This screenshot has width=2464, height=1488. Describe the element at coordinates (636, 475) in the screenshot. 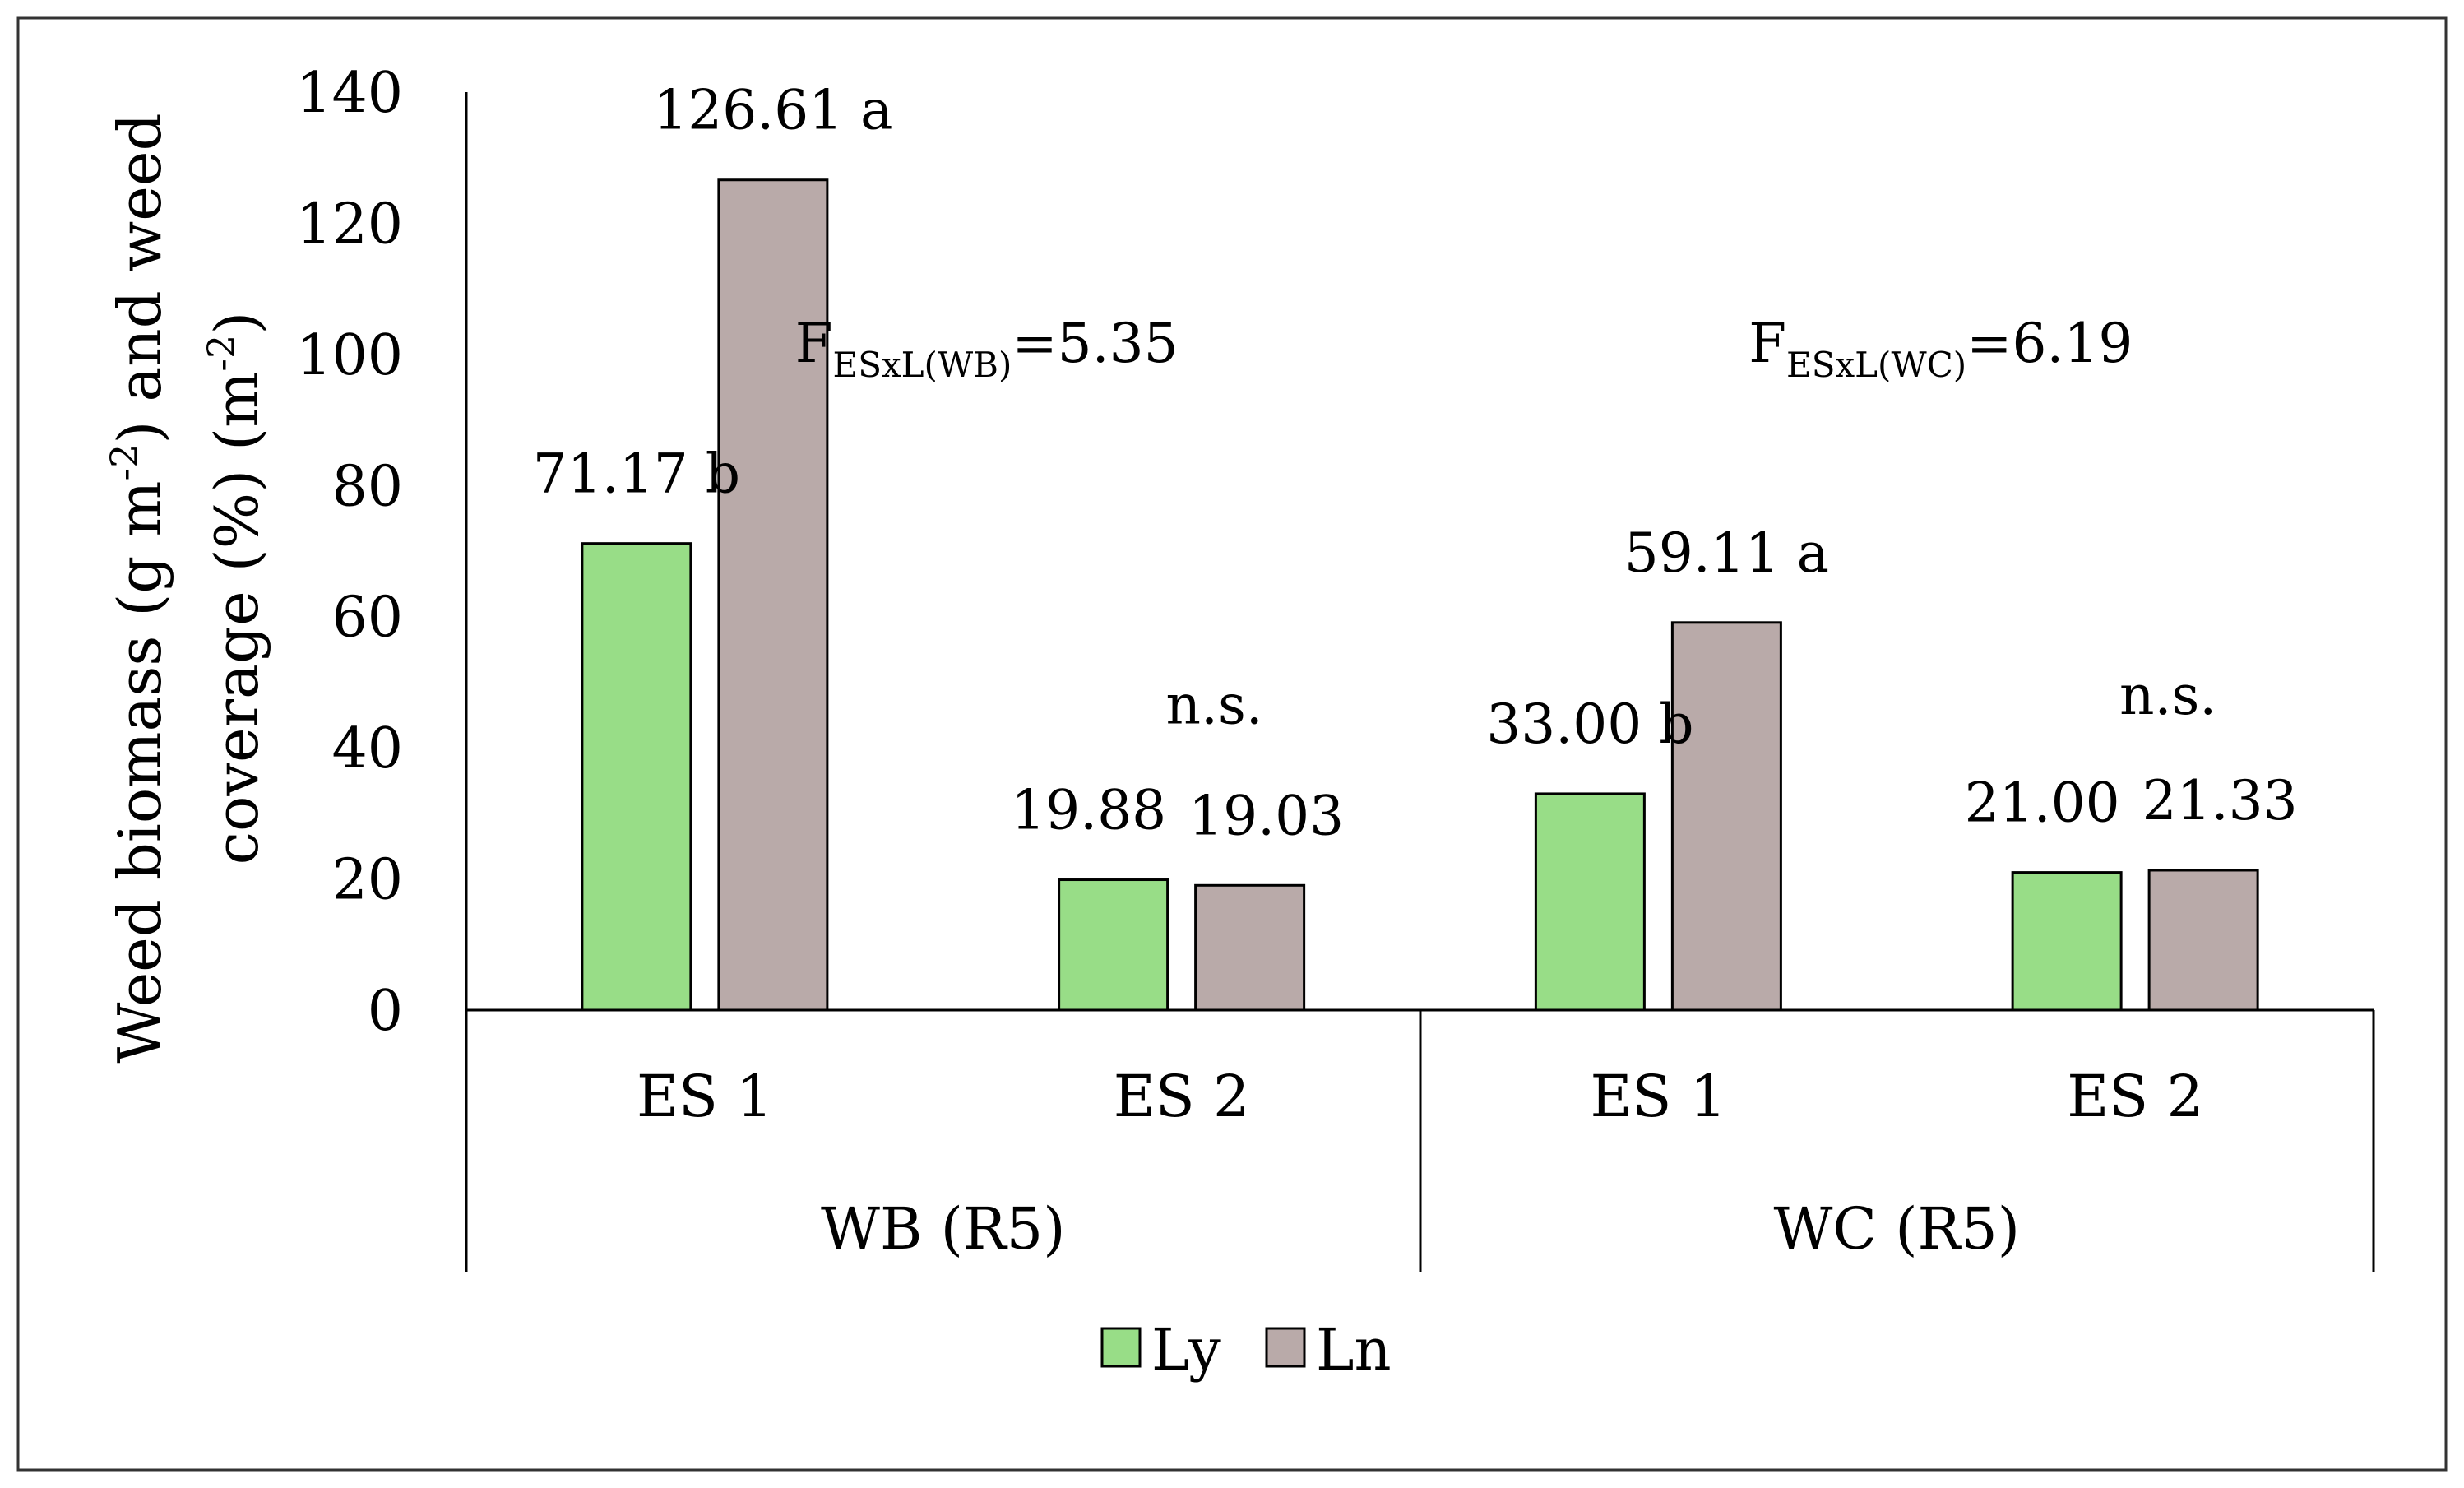

I see `data-label: 71.17 b` at that location.